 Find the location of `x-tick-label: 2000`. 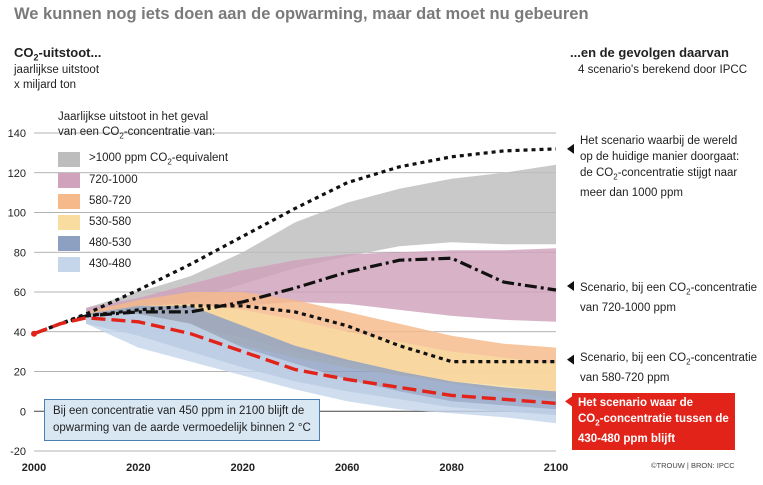

x-tick-label: 2000 is located at coordinates (34, 468).